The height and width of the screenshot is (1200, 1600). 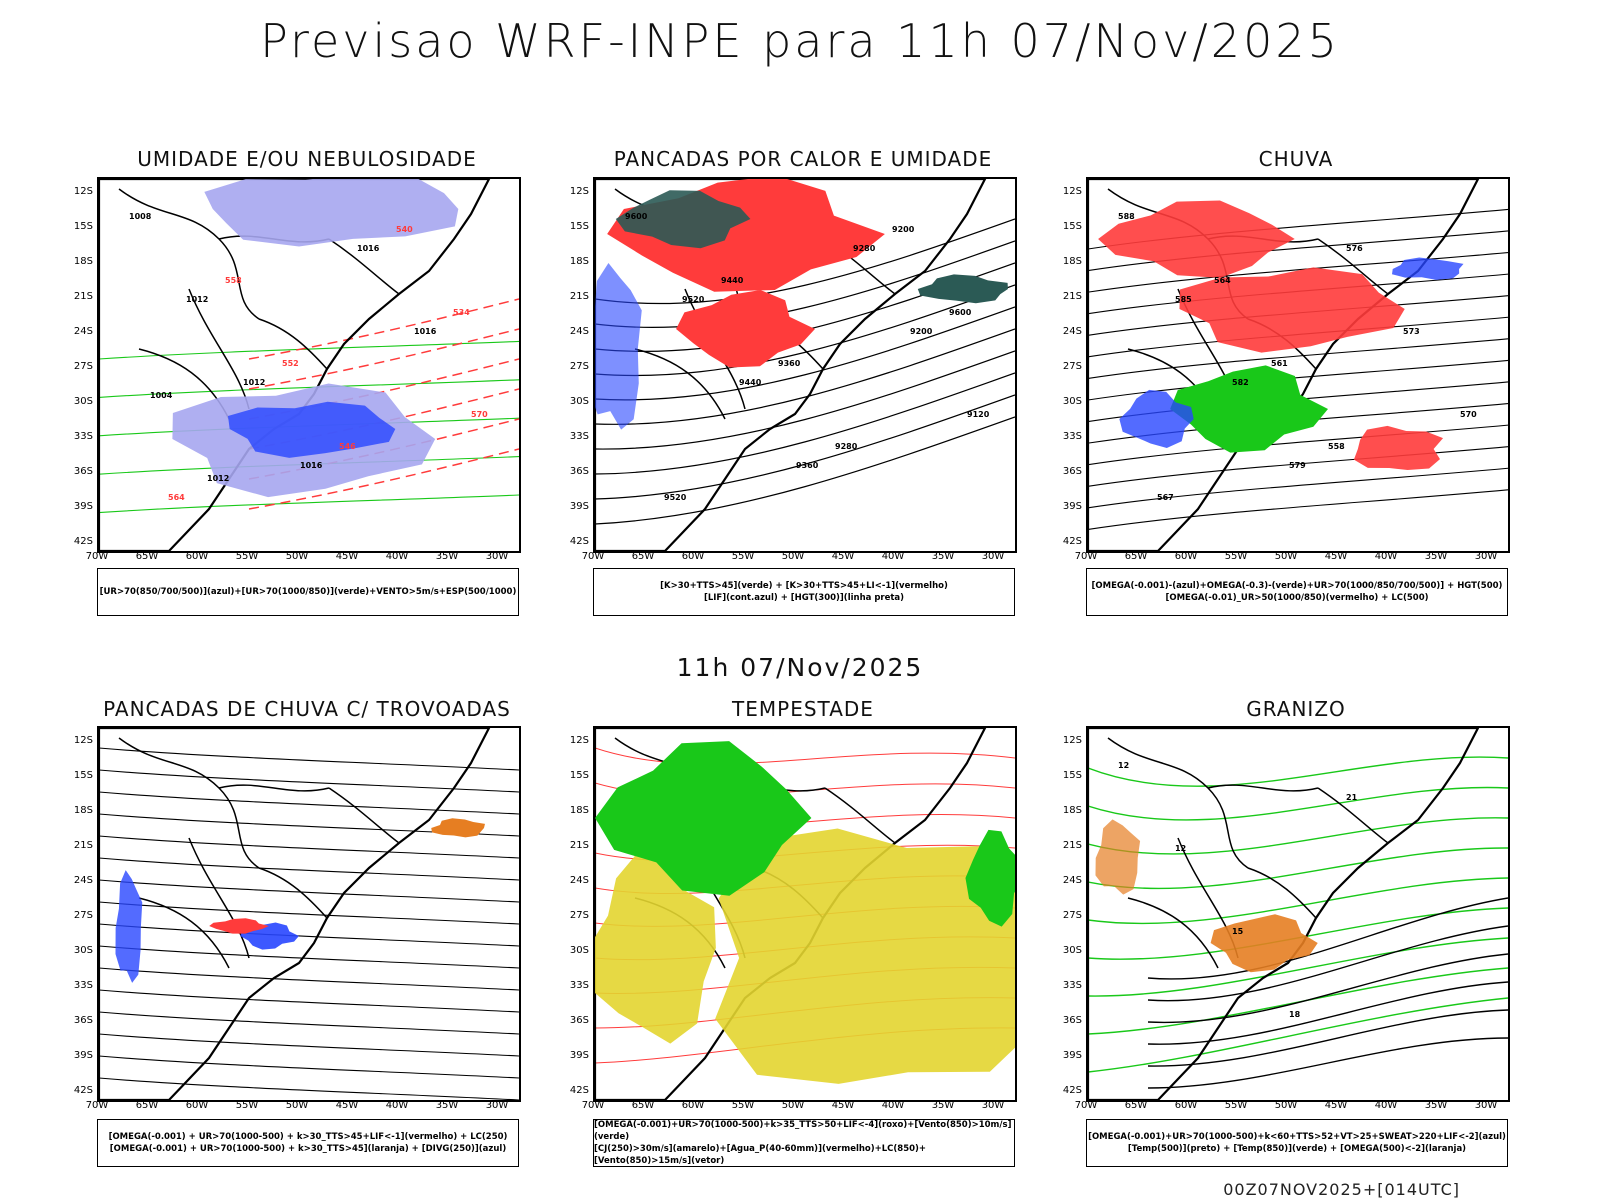 I want to click on longitude-label: 40W, so click(x=893, y=1105).